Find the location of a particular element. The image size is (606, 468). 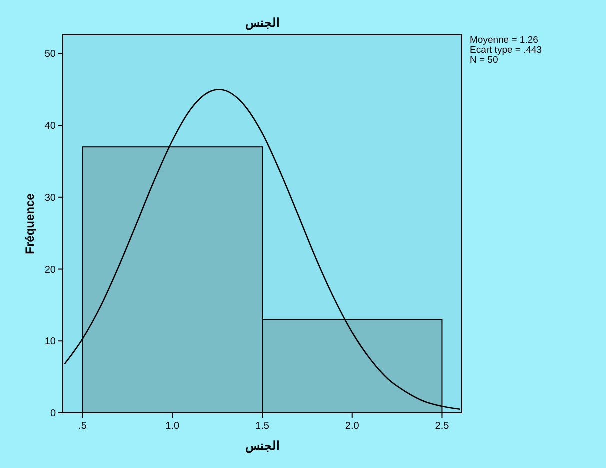

x-tick-label: 2.5 is located at coordinates (442, 426).